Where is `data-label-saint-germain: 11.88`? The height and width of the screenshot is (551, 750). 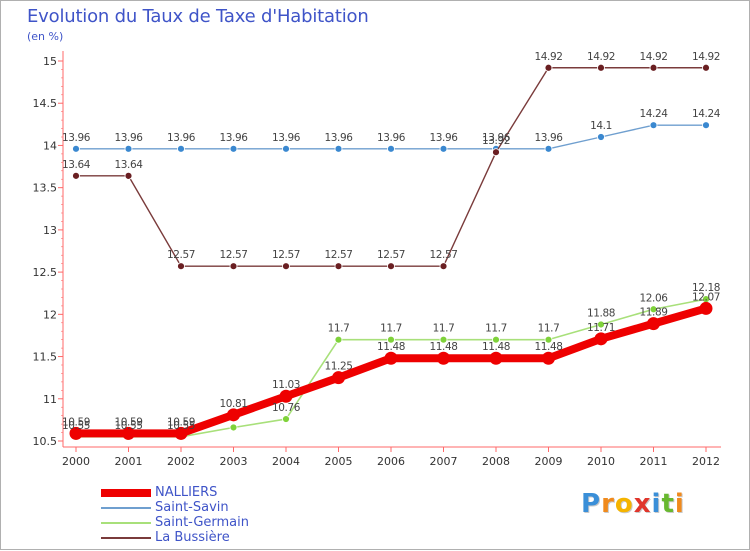 data-label-saint-germain: 11.88 is located at coordinates (601, 313).